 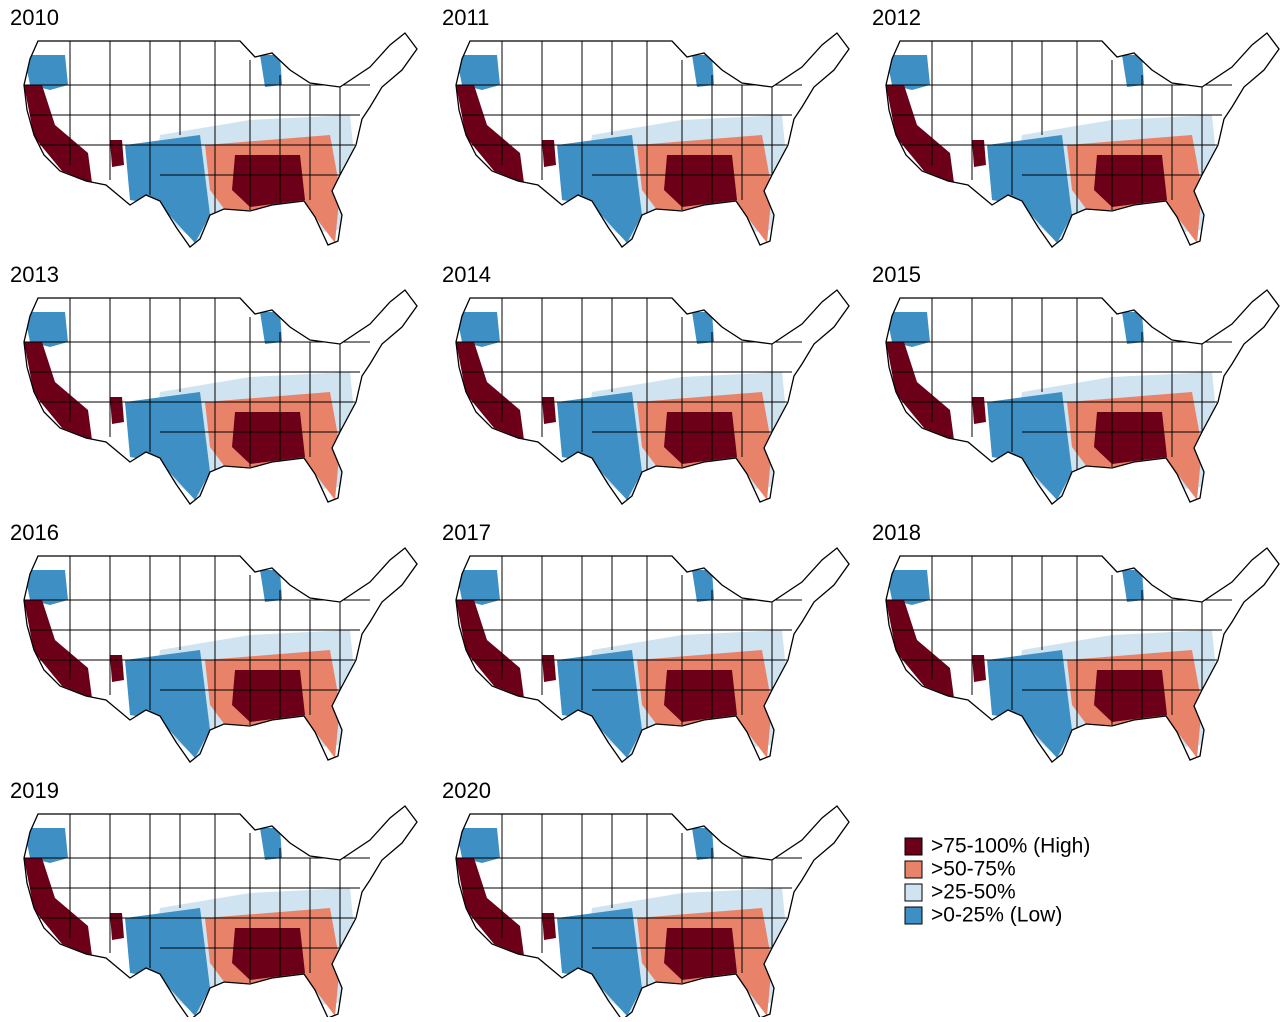 I want to click on panel-year: 2015, so click(x=896, y=274).